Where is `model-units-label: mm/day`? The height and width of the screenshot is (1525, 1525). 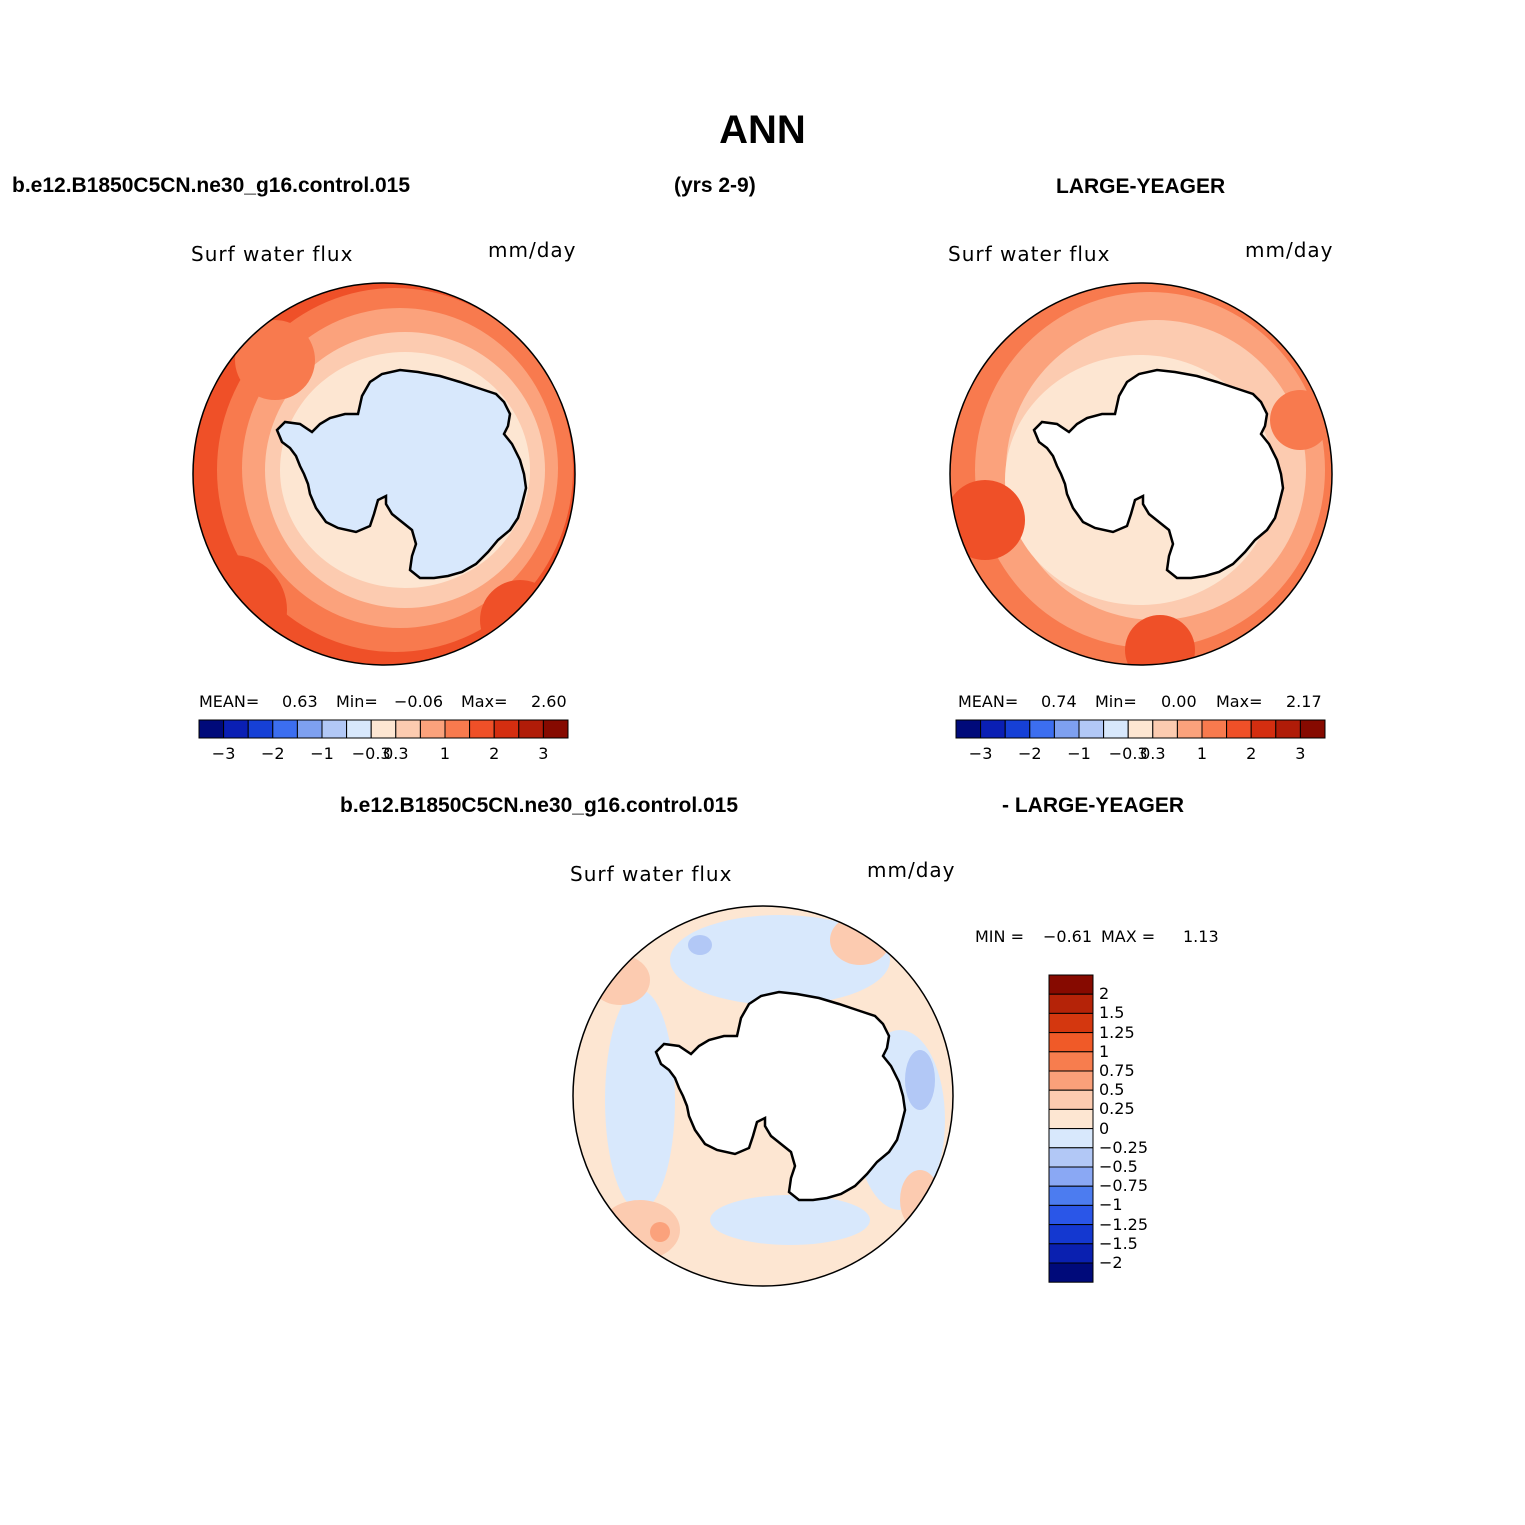
model-units-label: mm/day is located at coordinates (532, 250).